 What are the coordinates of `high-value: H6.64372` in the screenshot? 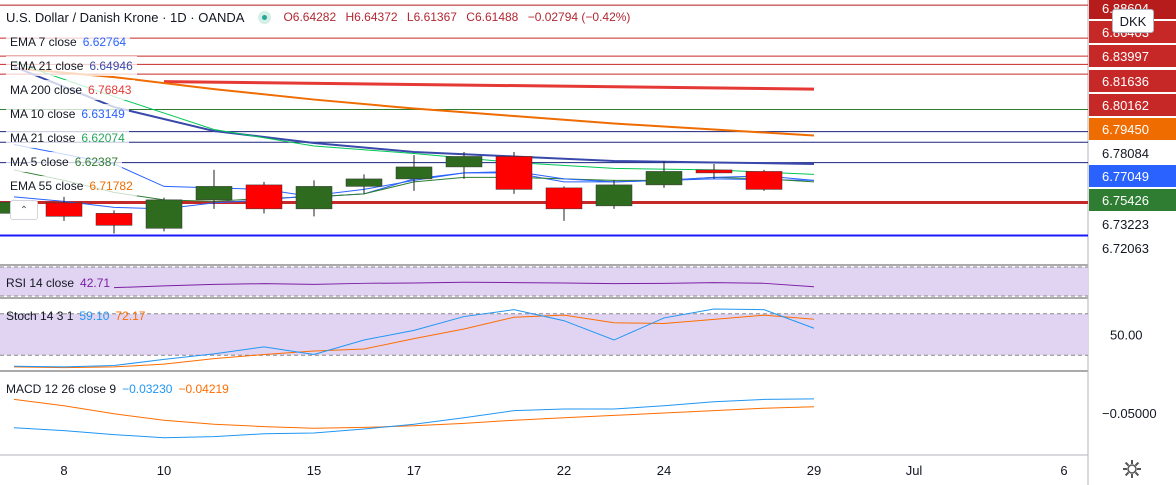 It's located at (371, 17).